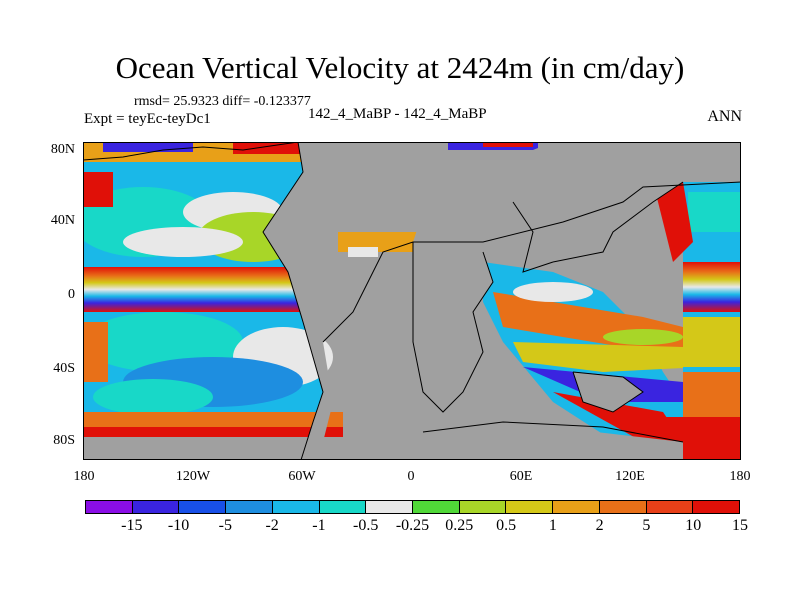 The image size is (800, 600). What do you see at coordinates (506, 525) in the screenshot?
I see `colorbar-label: 0.5` at bounding box center [506, 525].